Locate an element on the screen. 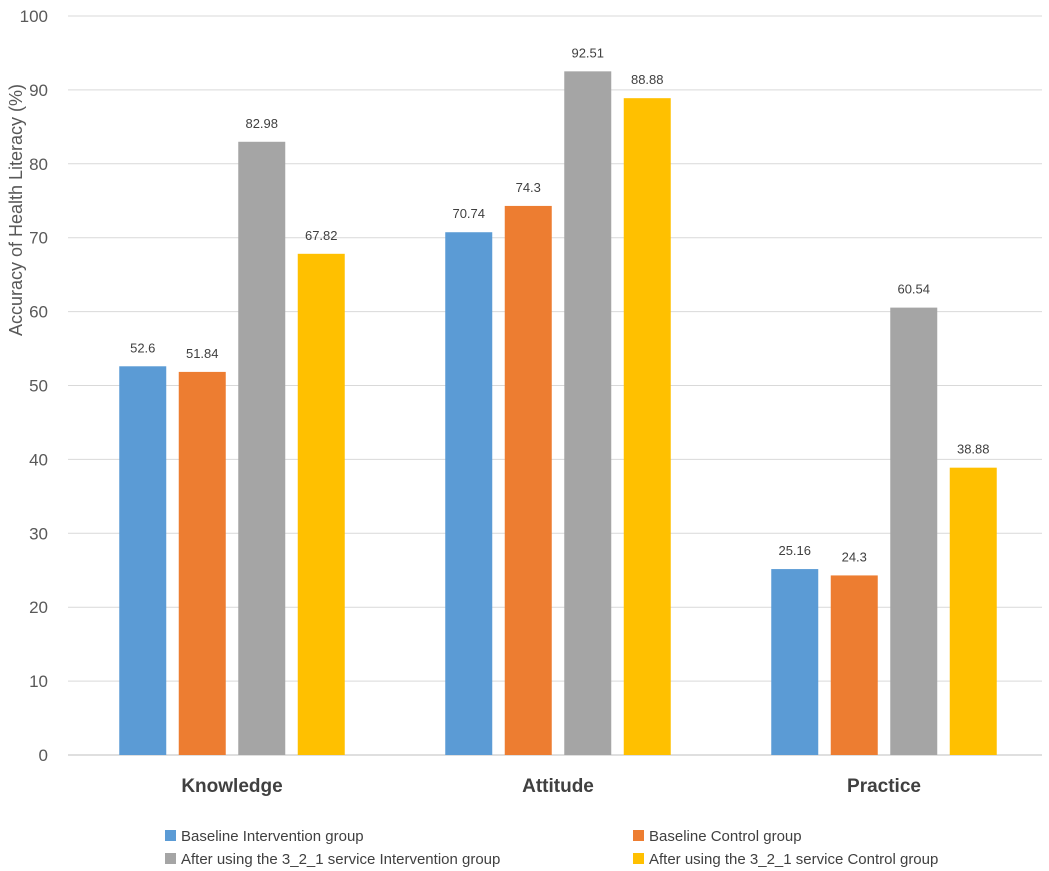  data-label: 51.84 is located at coordinates (202, 353).